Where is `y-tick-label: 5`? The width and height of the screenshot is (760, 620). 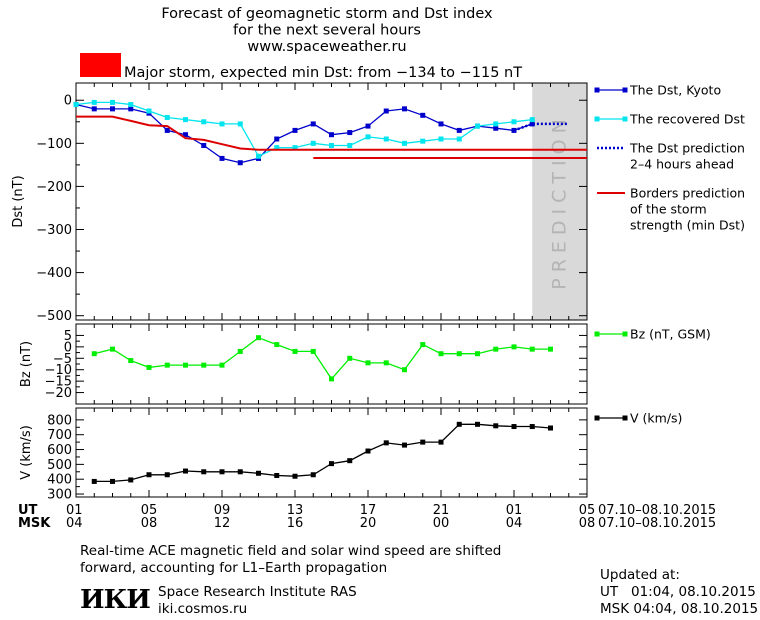 y-tick-label: 5 is located at coordinates (68, 336).